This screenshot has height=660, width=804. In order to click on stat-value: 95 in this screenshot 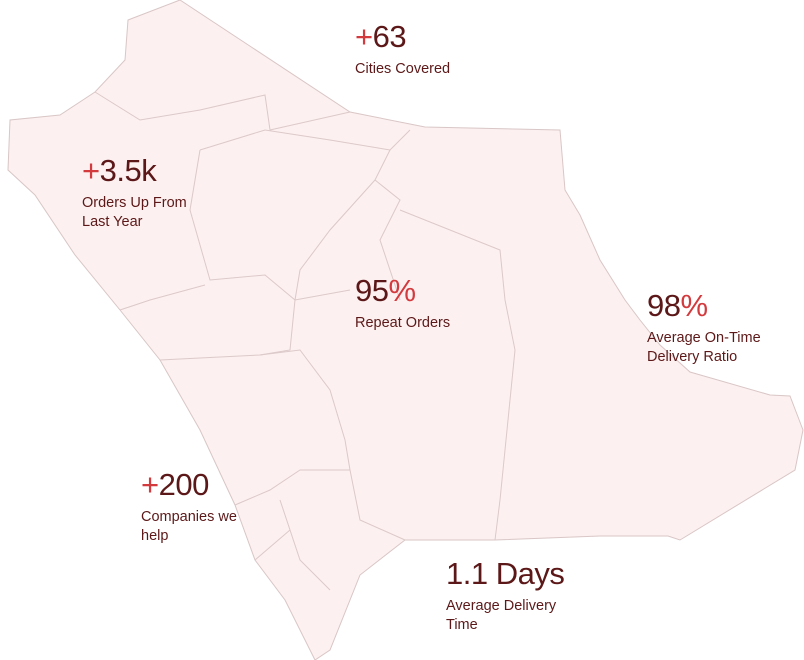, I will do `click(372, 290)`.